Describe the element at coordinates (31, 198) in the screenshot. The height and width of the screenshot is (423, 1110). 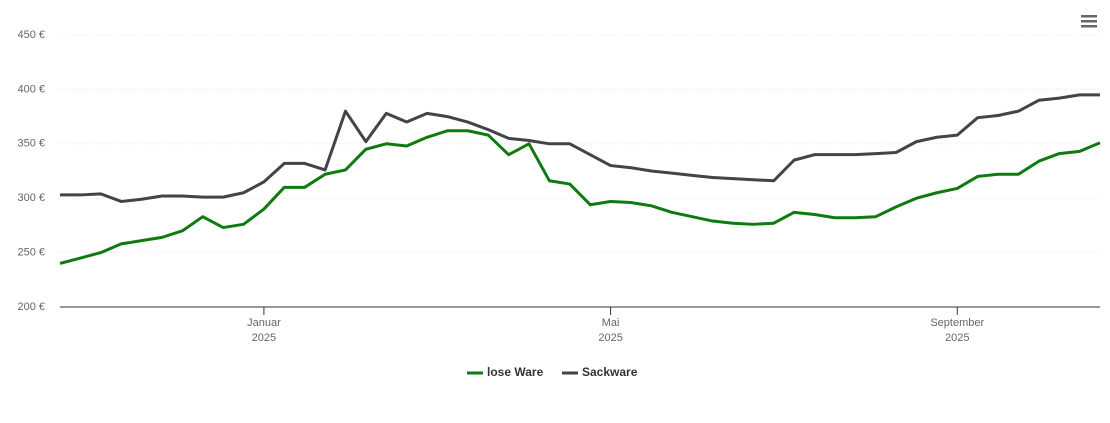
I see `y-tick-label: 300 €` at that location.